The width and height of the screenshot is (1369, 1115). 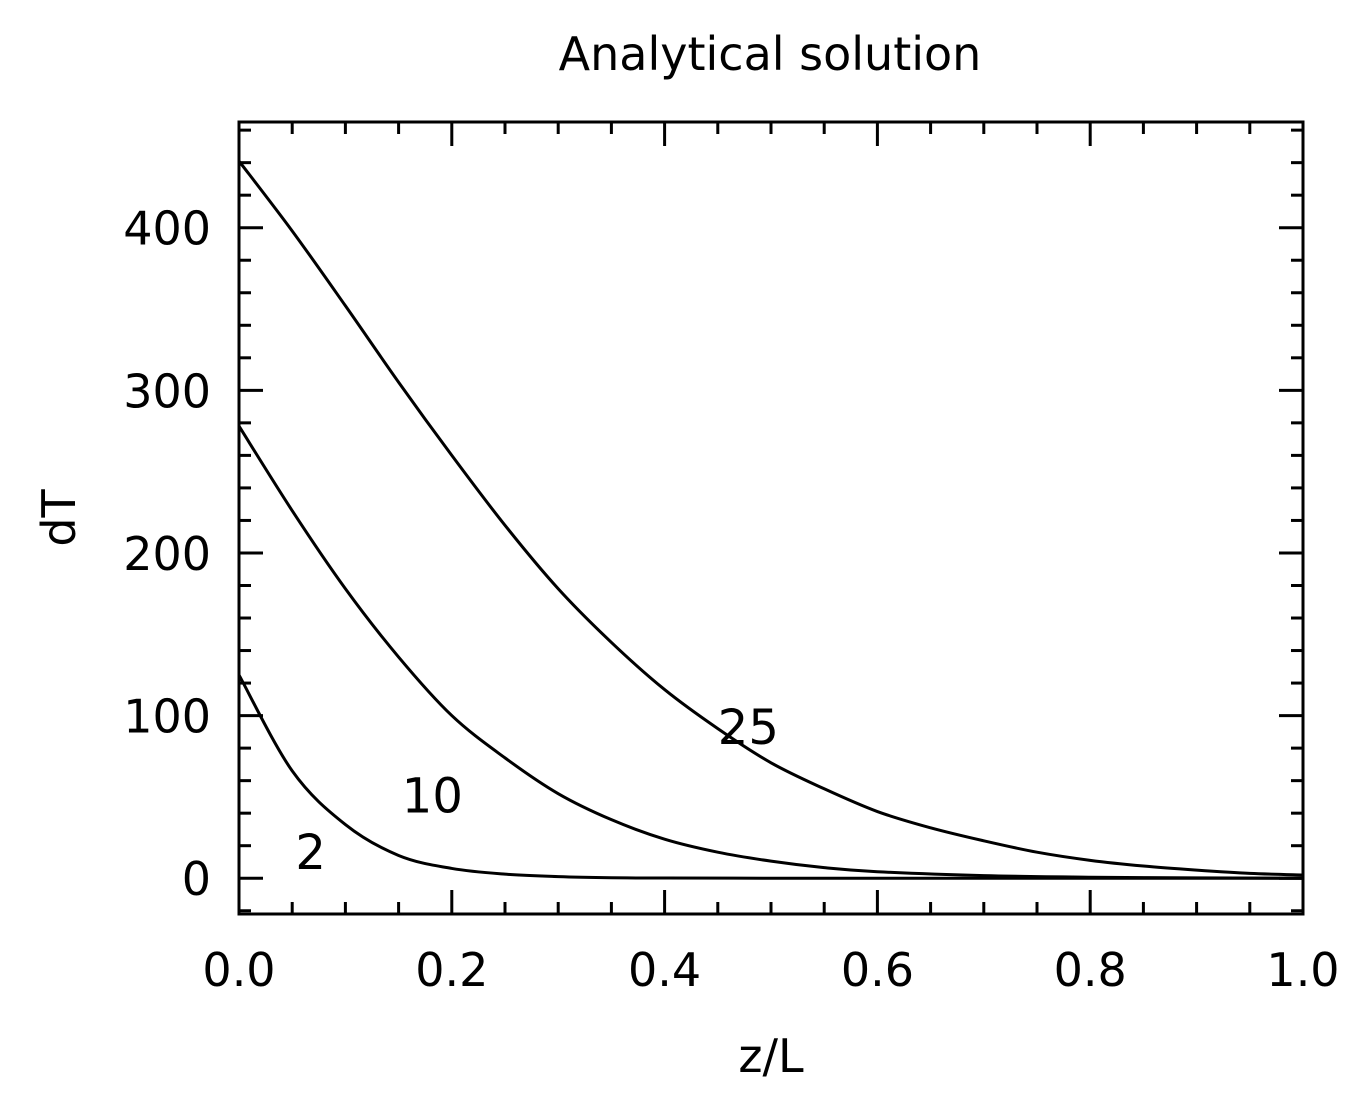 I want to click on curve-labels: 2 10 25, so click(x=536, y=790).